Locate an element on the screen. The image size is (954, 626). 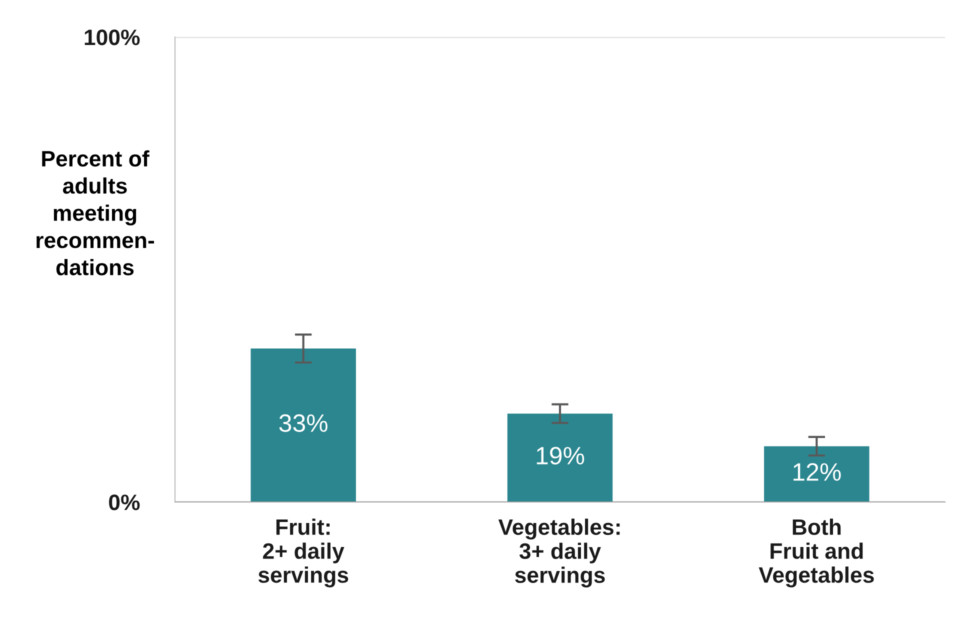
data-label: 19% is located at coordinates (560, 455).